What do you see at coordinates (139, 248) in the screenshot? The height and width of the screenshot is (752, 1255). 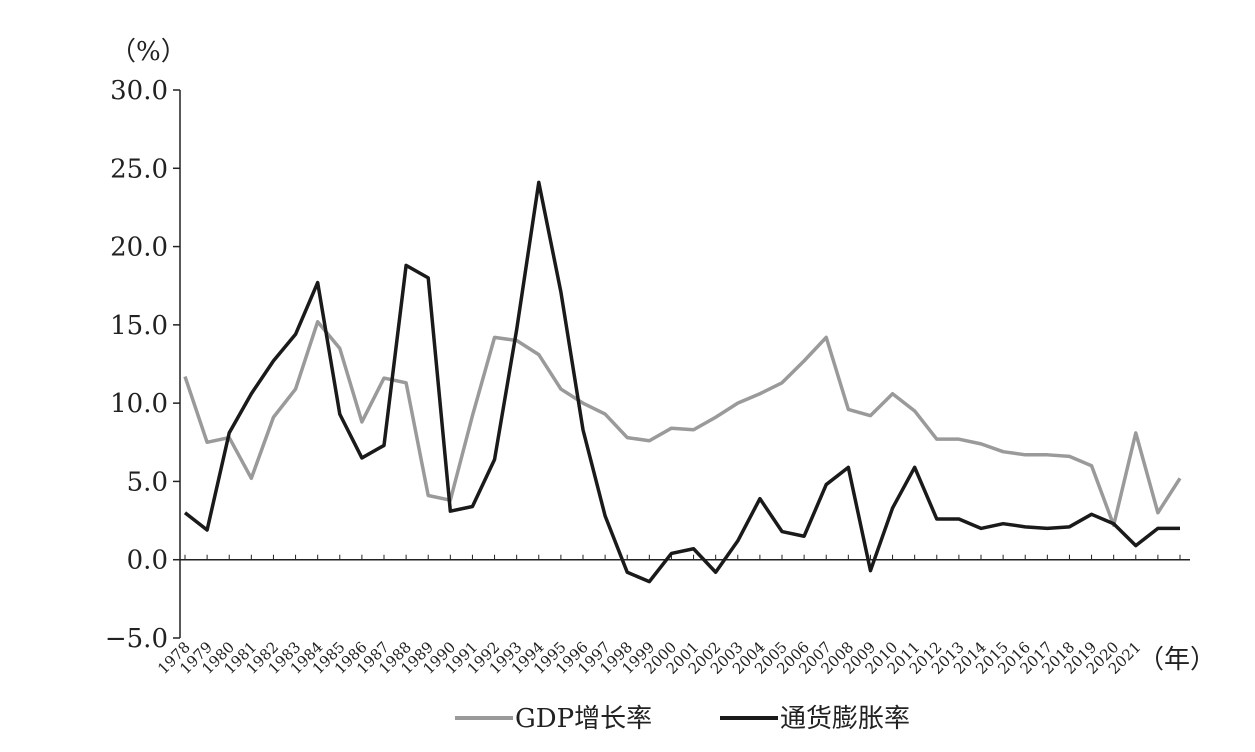 I see `y-tick-label: 20.0` at bounding box center [139, 248].